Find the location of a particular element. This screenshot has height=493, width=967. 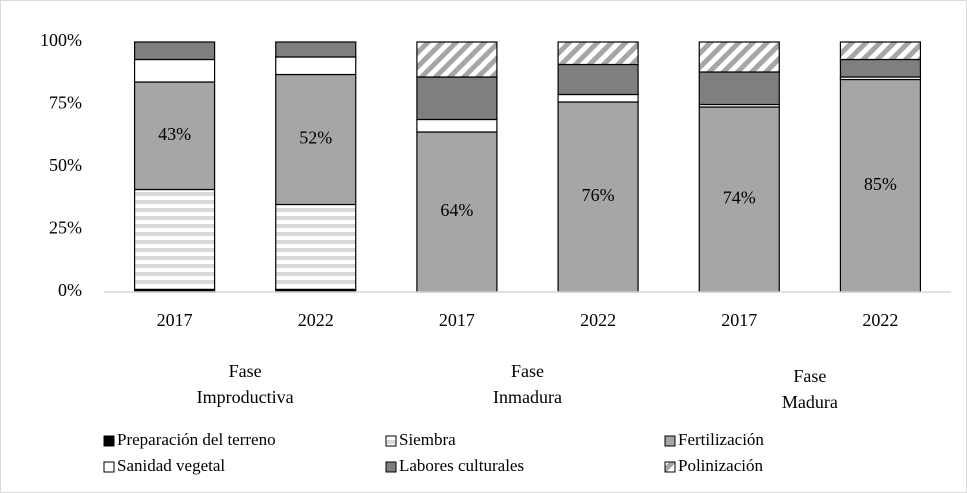

data-label: 74% is located at coordinates (739, 198).